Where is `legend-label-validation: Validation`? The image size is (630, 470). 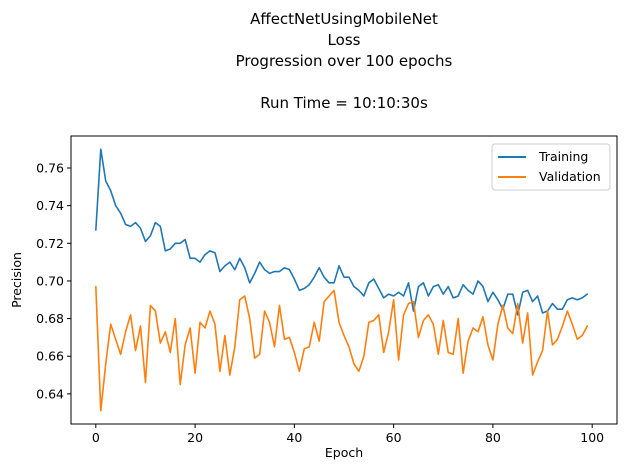
legend-label-validation: Validation is located at coordinates (570, 176).